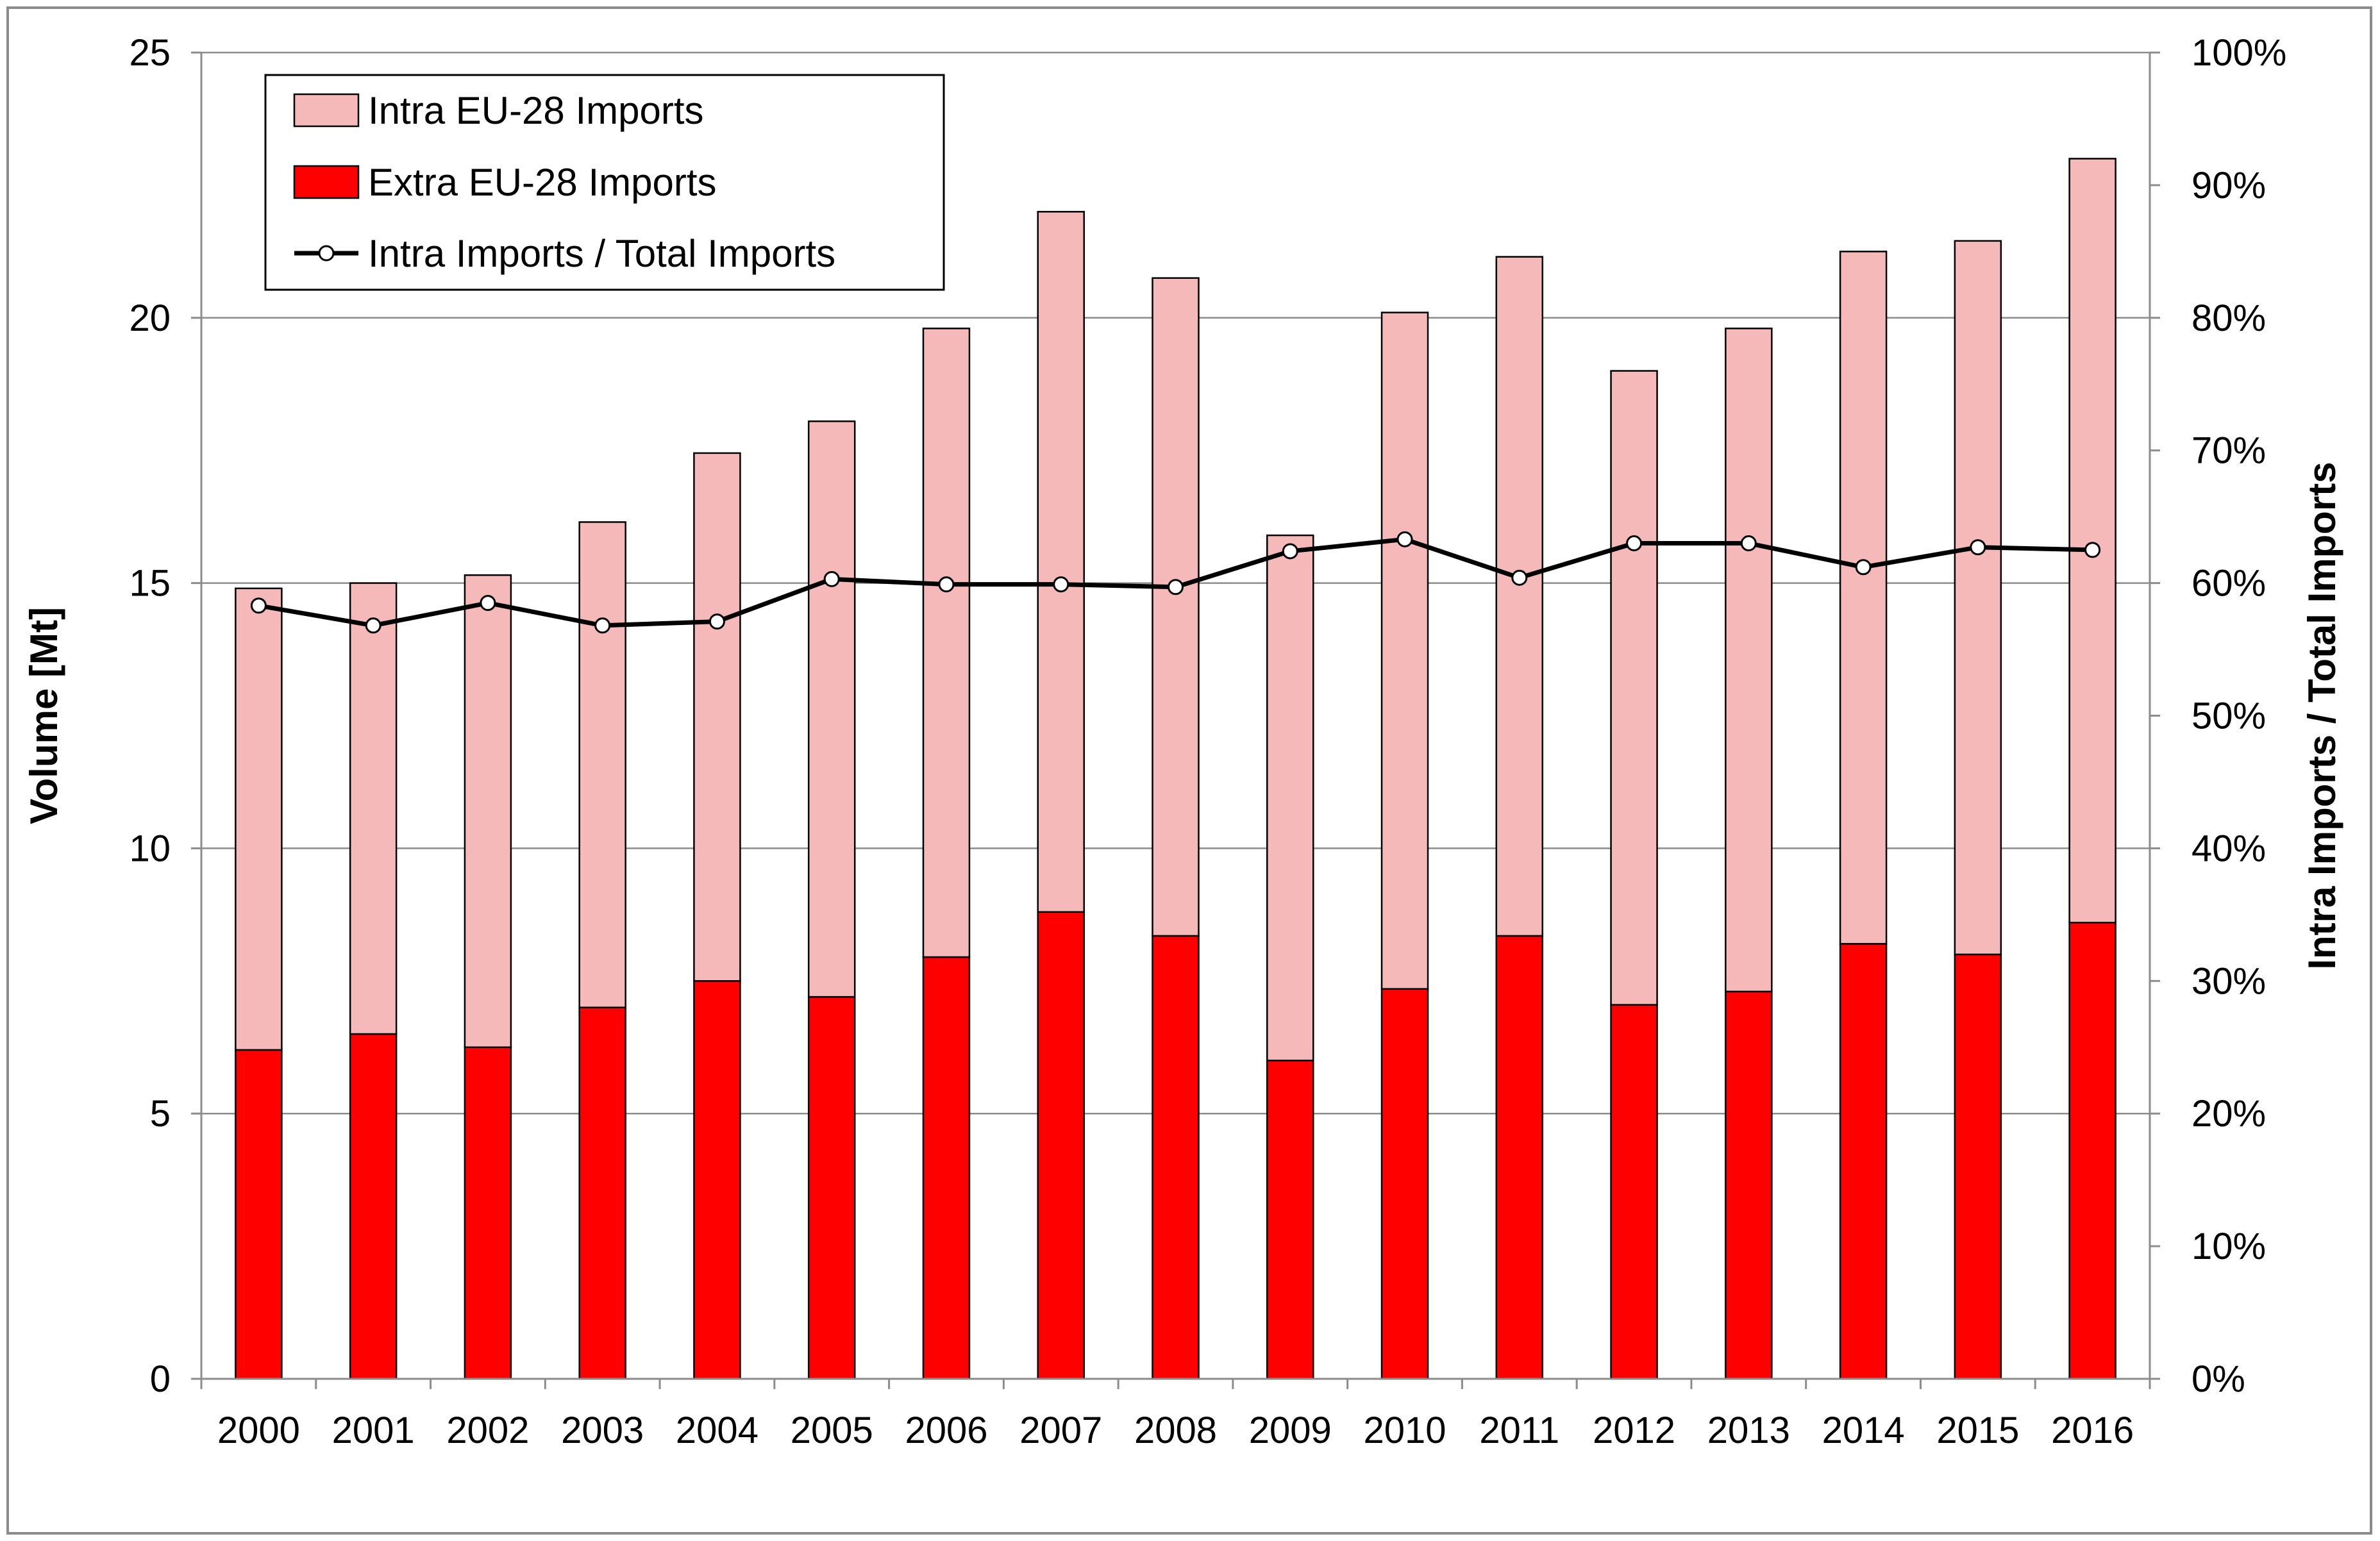 This screenshot has height=1541, width=2380. Describe the element at coordinates (542, 183) in the screenshot. I see `legend-label-extra: Extra EU-28 Imports` at that location.